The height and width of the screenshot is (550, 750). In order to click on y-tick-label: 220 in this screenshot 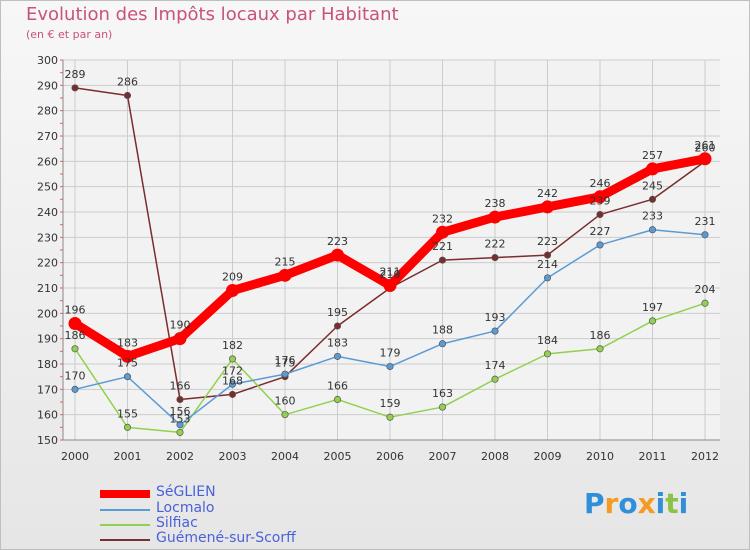, I will do `click(47, 263)`.